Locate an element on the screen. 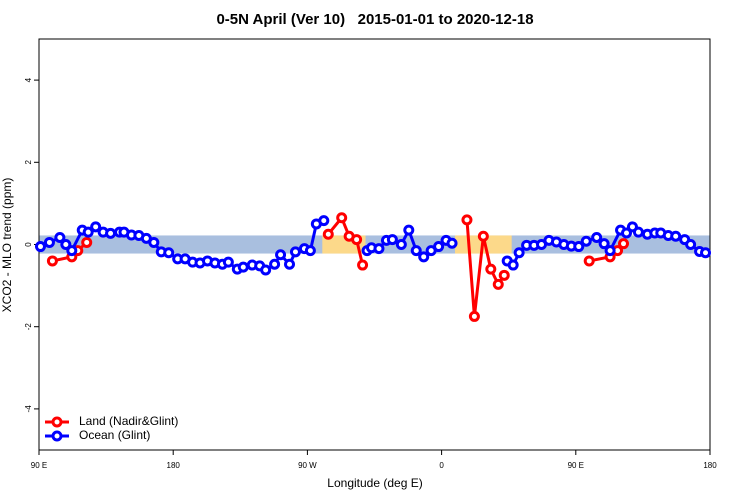 The image size is (750, 500). y-tick-label: -2 is located at coordinates (28, 327).